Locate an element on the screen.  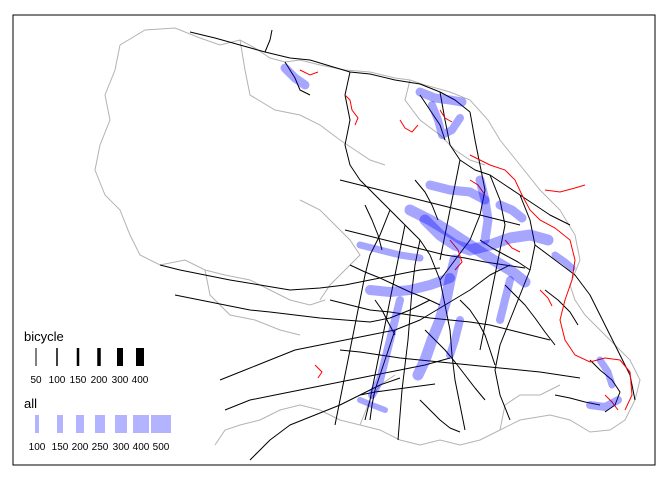
legend-bicycle-label: 150 is located at coordinates (78, 380).